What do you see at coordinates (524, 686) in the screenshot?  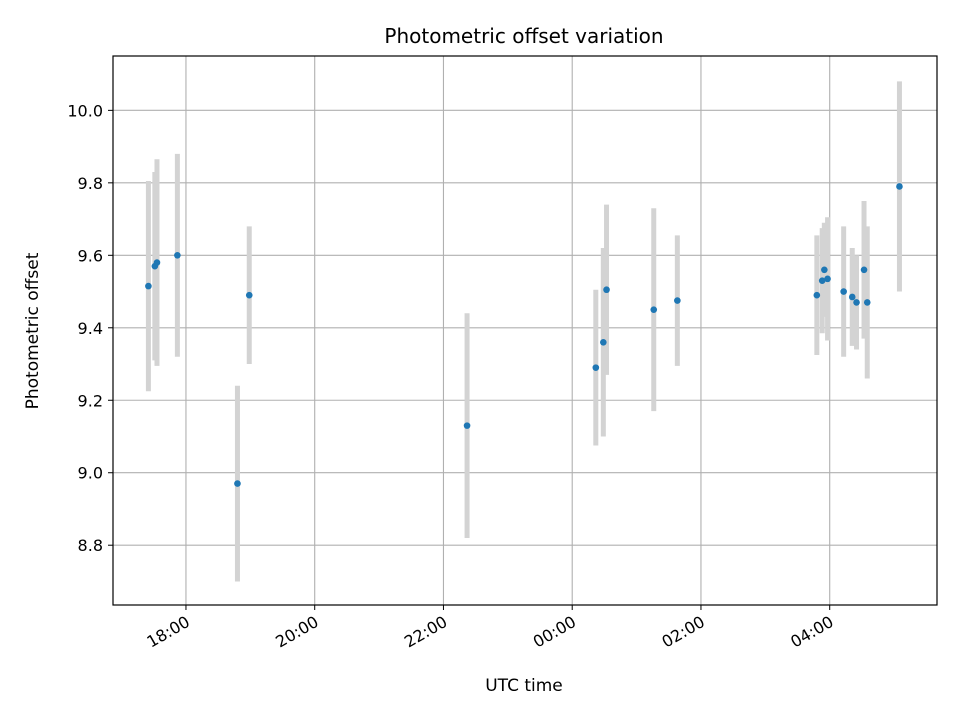 I see `x-axis-label: UTC time` at bounding box center [524, 686].